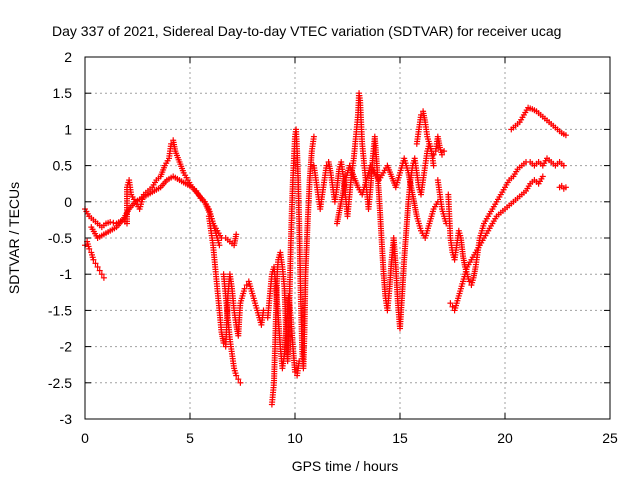 This screenshot has height=480, width=640. Describe the element at coordinates (345, 466) in the screenshot. I see `x-axis-label: GPS time / hours` at that location.